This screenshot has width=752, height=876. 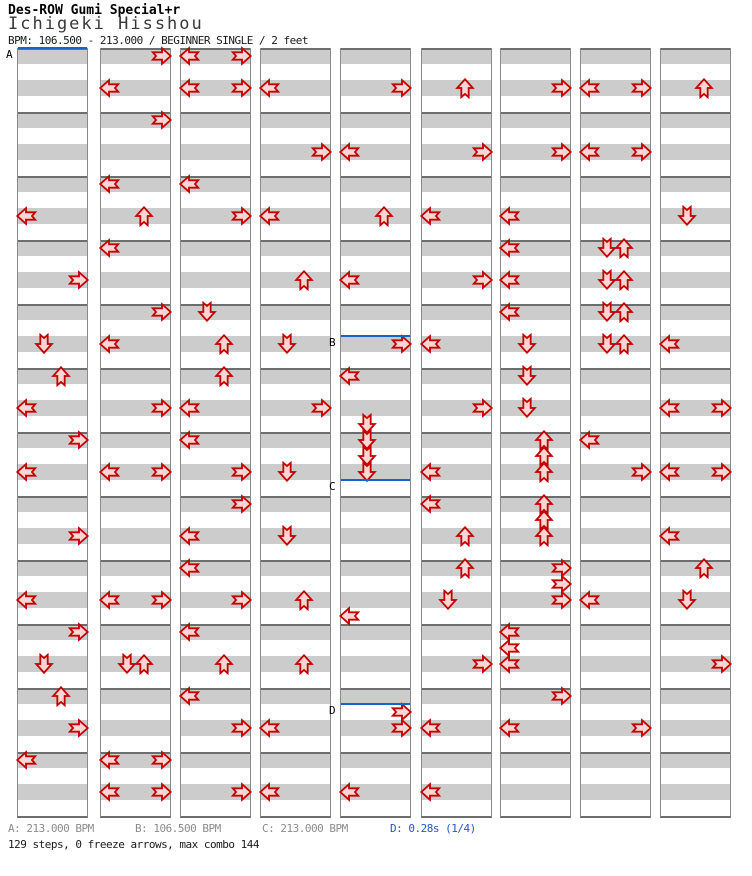 What do you see at coordinates (332, 342) in the screenshot?
I see `tempo-marker-label: B` at bounding box center [332, 342].